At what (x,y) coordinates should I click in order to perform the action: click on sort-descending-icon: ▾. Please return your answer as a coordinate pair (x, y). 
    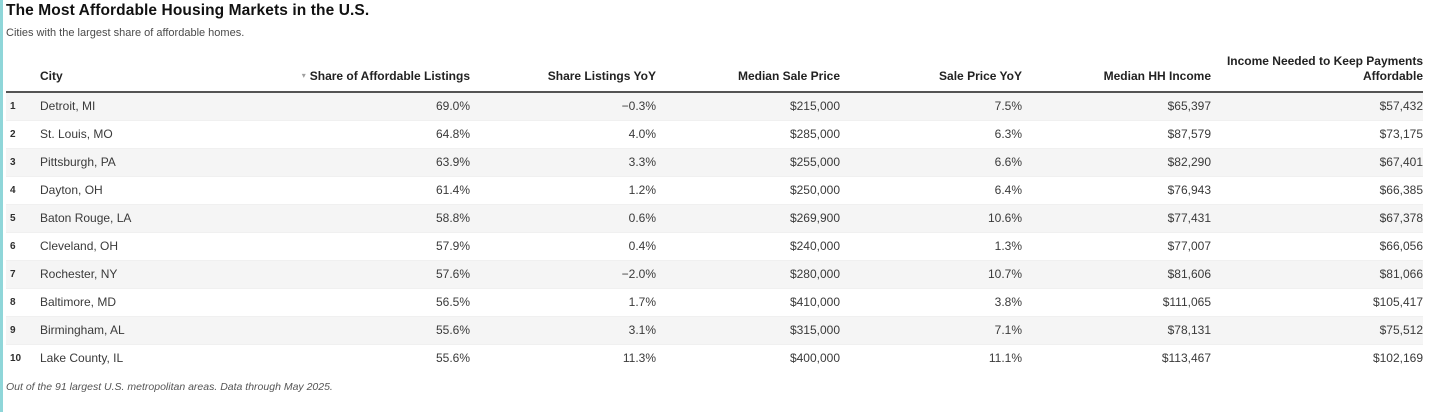
    Looking at the image, I should click on (303, 75).